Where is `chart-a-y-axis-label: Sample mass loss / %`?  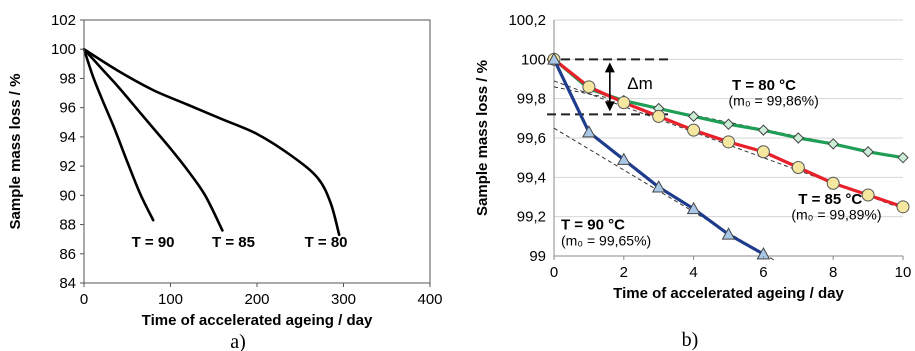
chart-a-y-axis-label: Sample mass loss / % is located at coordinates (15, 152).